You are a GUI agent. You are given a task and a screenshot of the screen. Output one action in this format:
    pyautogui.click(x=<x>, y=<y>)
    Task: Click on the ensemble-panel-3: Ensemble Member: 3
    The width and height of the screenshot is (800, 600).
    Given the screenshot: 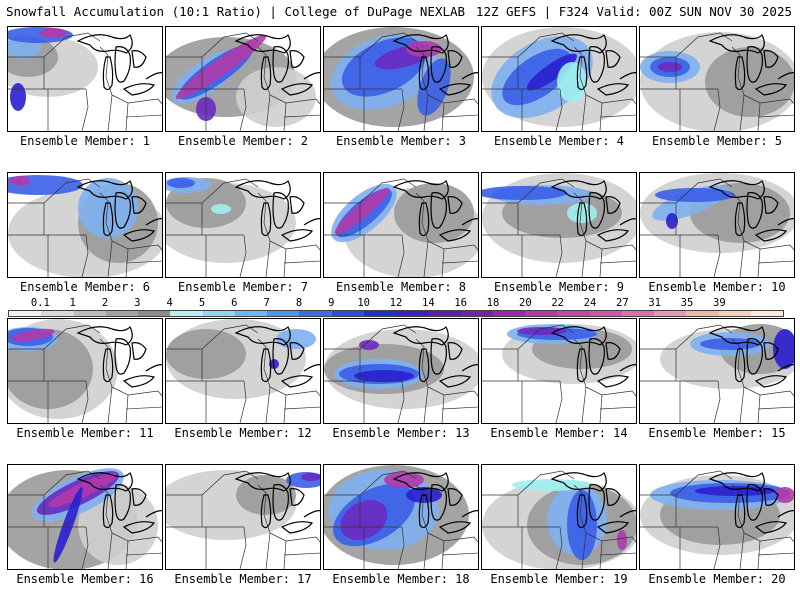 What is the action you would take?
    pyautogui.click(x=401, y=90)
    